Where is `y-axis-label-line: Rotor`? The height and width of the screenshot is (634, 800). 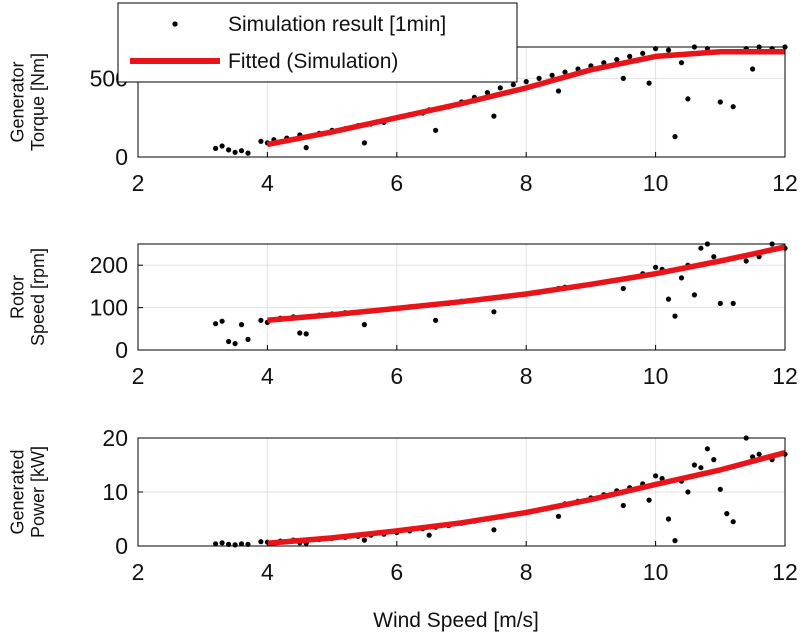
y-axis-label-line: Rotor is located at coordinates (17, 297).